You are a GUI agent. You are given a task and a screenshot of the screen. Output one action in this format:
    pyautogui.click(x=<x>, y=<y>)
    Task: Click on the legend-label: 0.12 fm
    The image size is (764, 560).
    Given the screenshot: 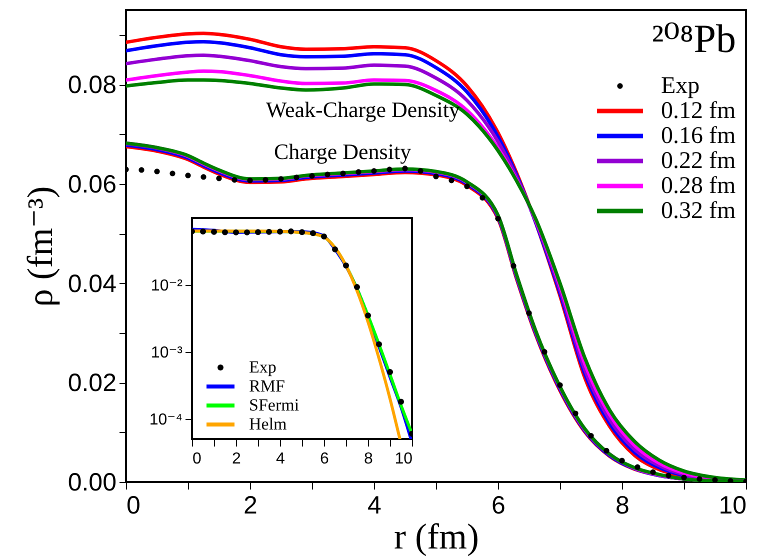 What is the action you would take?
    pyautogui.click(x=698, y=111)
    